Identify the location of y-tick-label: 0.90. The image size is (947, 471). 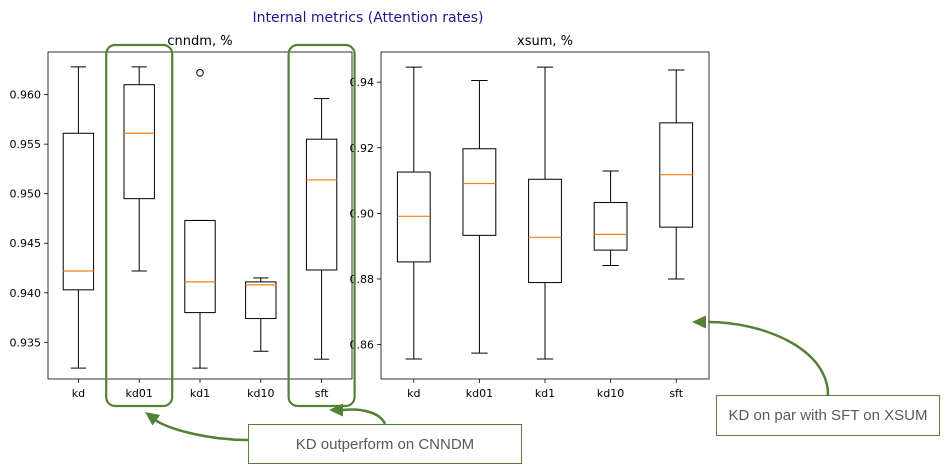
(362, 213).